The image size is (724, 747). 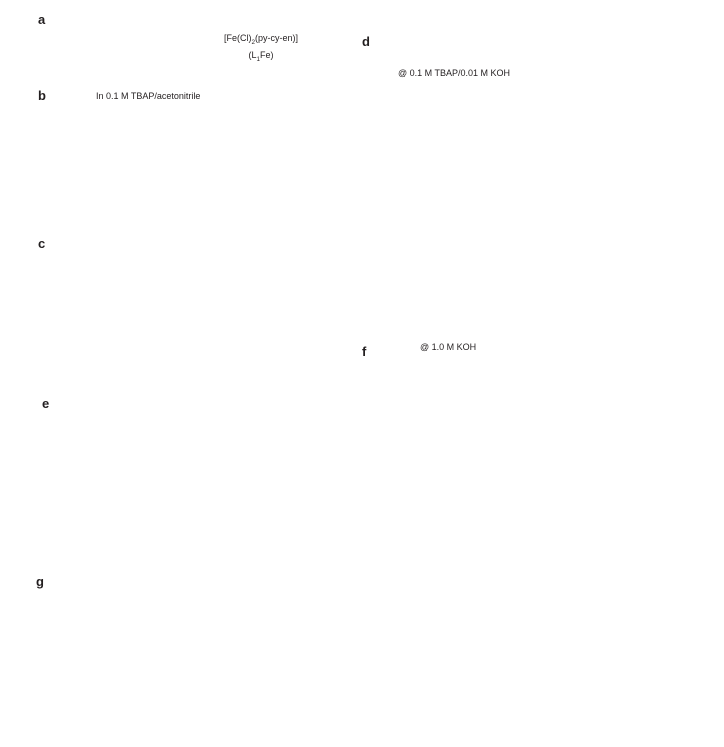 What do you see at coordinates (148, 96) in the screenshot?
I see `panel-b-title: In 0.1 M TBAP/acetonitrile` at bounding box center [148, 96].